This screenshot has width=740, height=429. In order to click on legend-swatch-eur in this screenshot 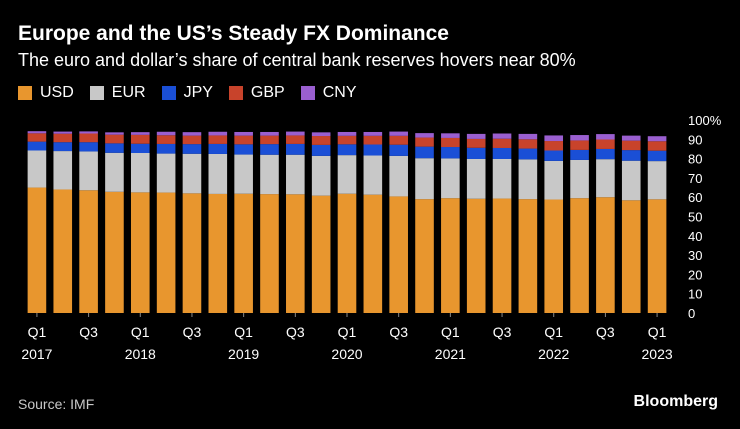, I will do `click(96, 93)`.